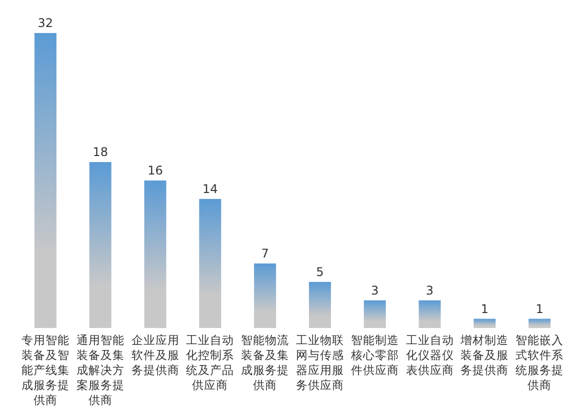 The width and height of the screenshot is (577, 410). I want to click on x-tick-label: 工业自动化仪器仪表供应商, so click(430, 355).